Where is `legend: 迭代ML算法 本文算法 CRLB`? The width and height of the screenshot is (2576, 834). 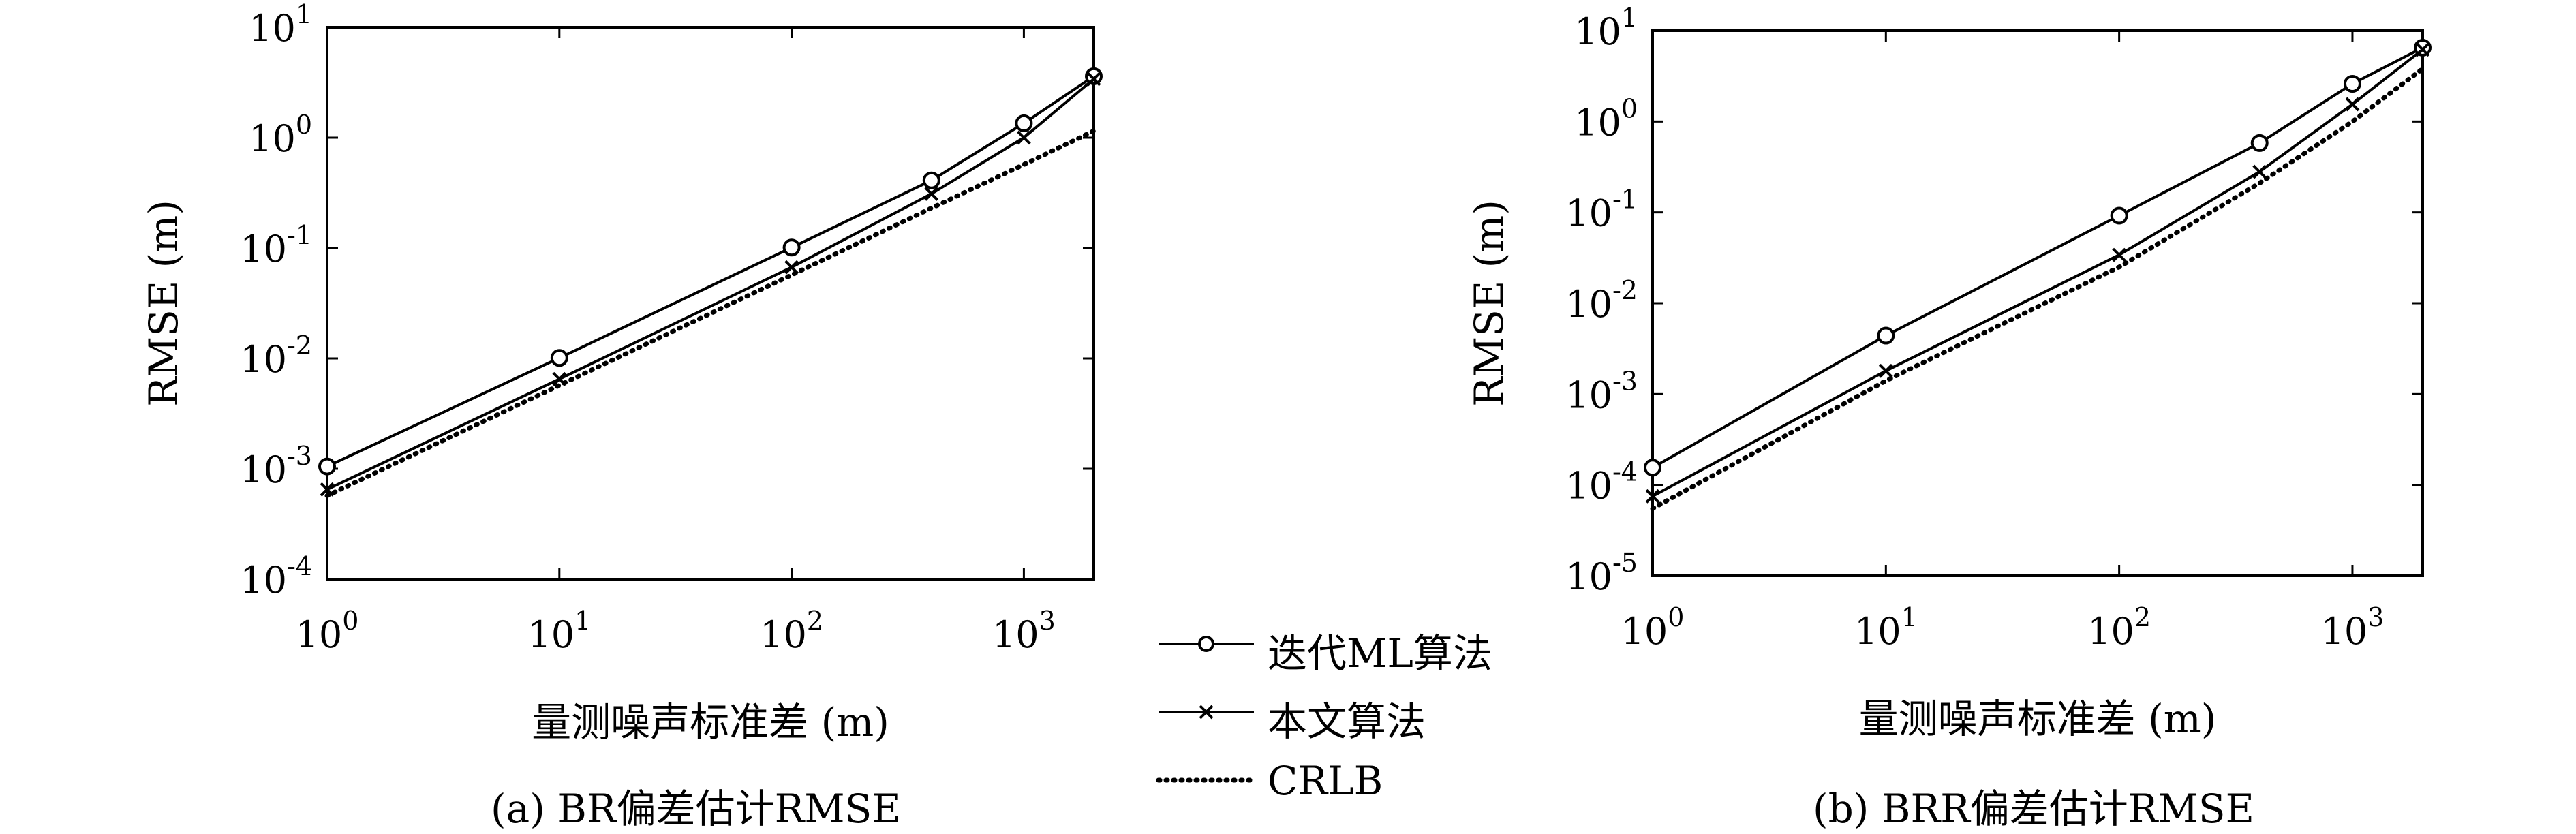 legend: 迭代ML算法 本文算法 CRLB is located at coordinates (1342, 718).